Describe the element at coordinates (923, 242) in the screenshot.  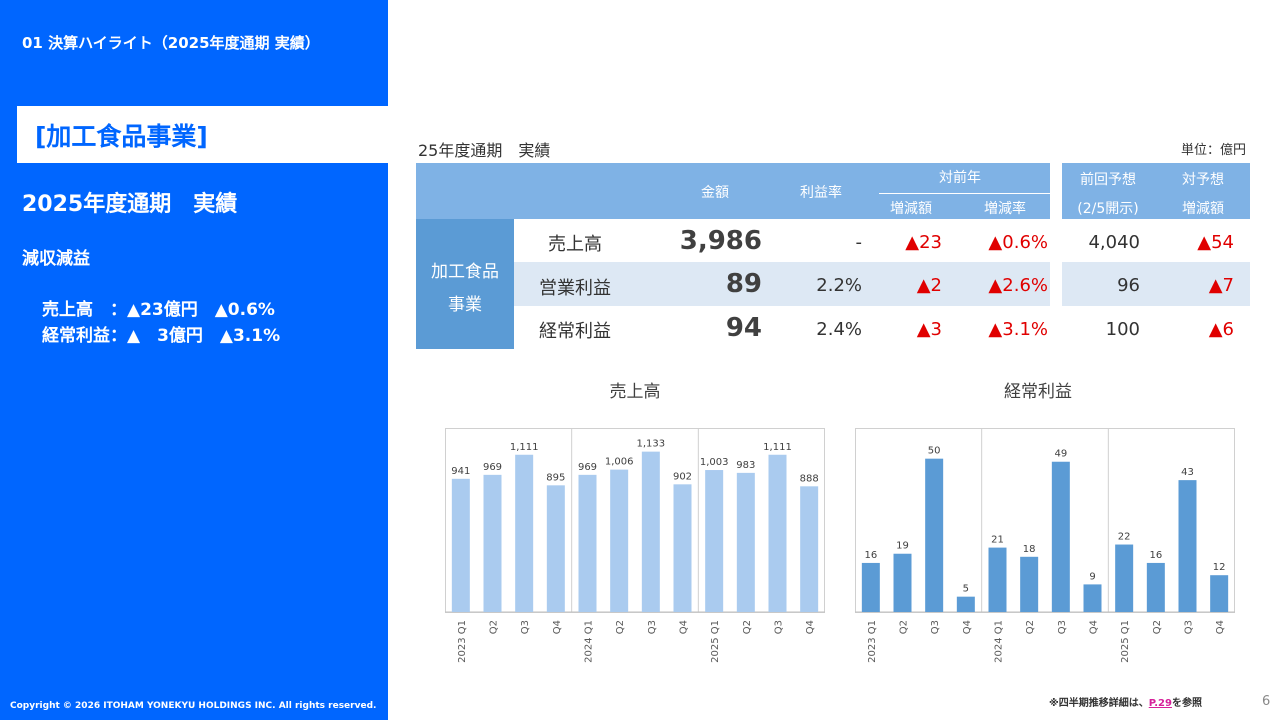
I see `yoy-change-value: ▲23` at that location.